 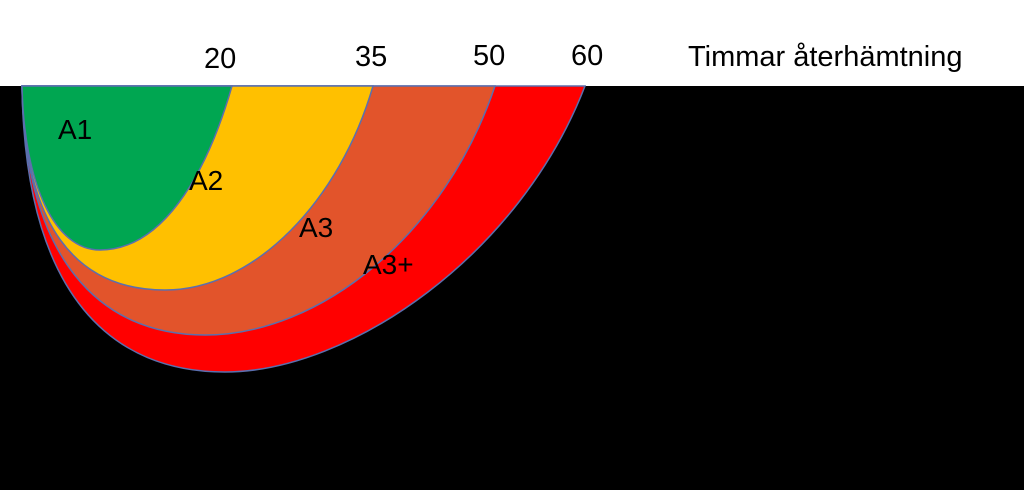 I want to click on zone-band-a1, so click(x=127, y=168).